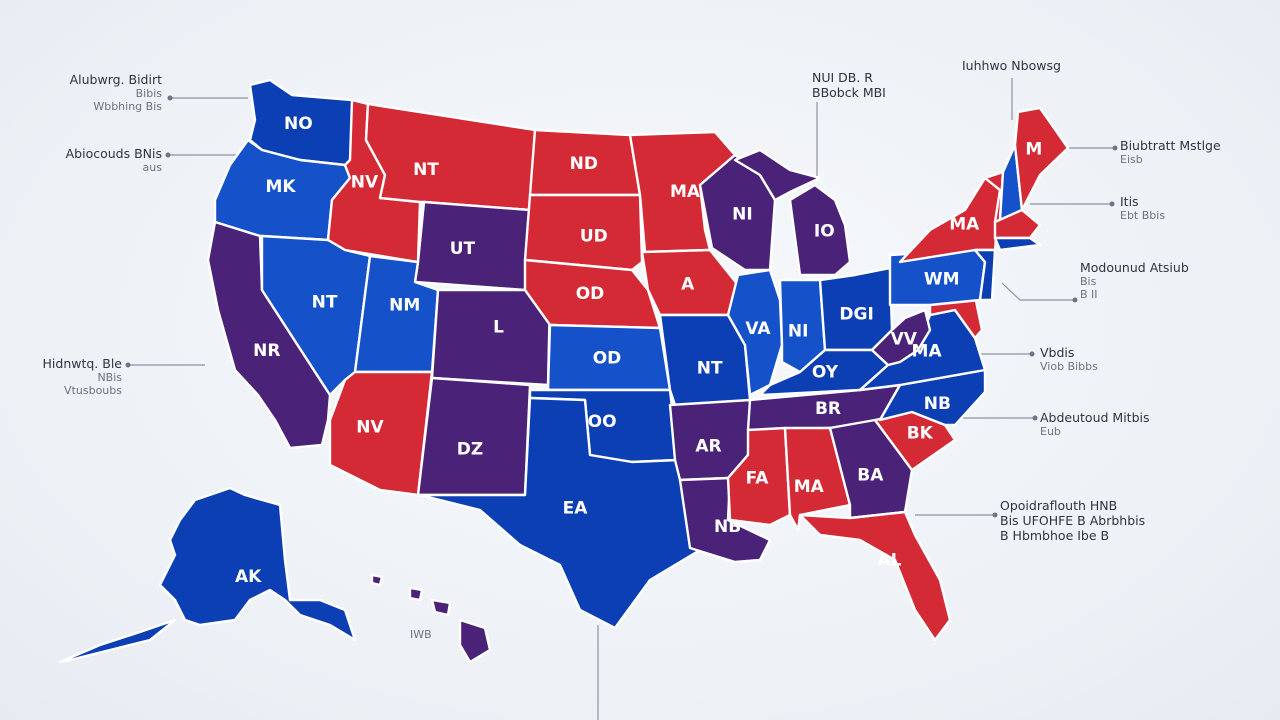 The image size is (1280, 720). Describe the element at coordinates (583, 232) in the screenshot. I see `state-sd` at that location.